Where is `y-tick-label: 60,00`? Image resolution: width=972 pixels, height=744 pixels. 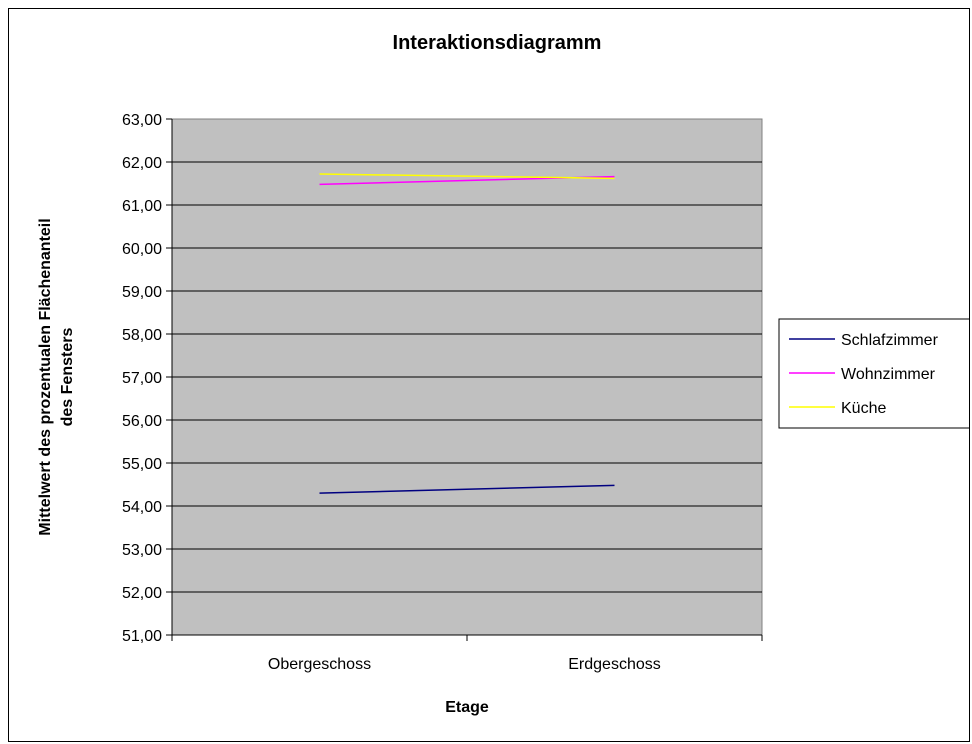 y-tick-label: 60,00 is located at coordinates (142, 249).